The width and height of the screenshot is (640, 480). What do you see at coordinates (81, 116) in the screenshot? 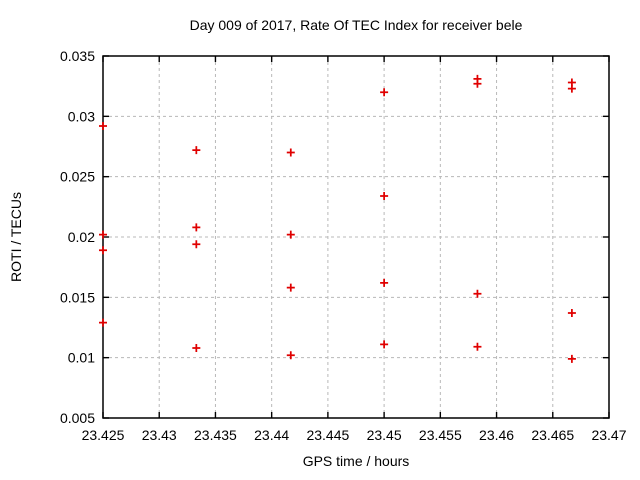
I see `y-tick-label: 0.03` at bounding box center [81, 116].